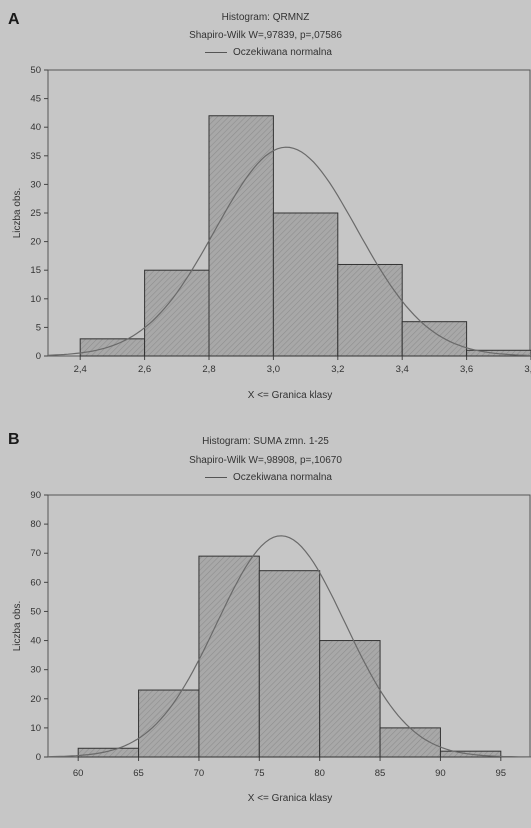 This screenshot has height=828, width=531. What do you see at coordinates (35, 213) in the screenshot?
I see `y-tick-label: 25` at bounding box center [35, 213].